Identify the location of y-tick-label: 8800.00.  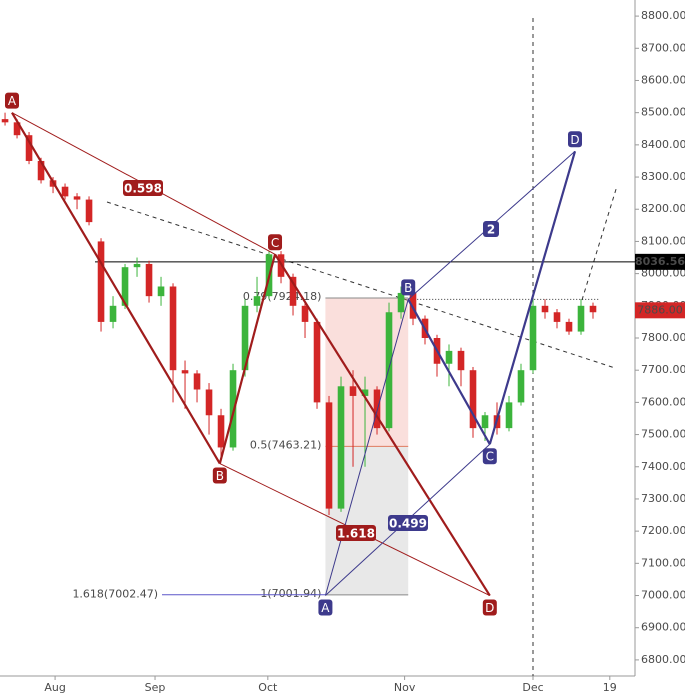
(663, 15).